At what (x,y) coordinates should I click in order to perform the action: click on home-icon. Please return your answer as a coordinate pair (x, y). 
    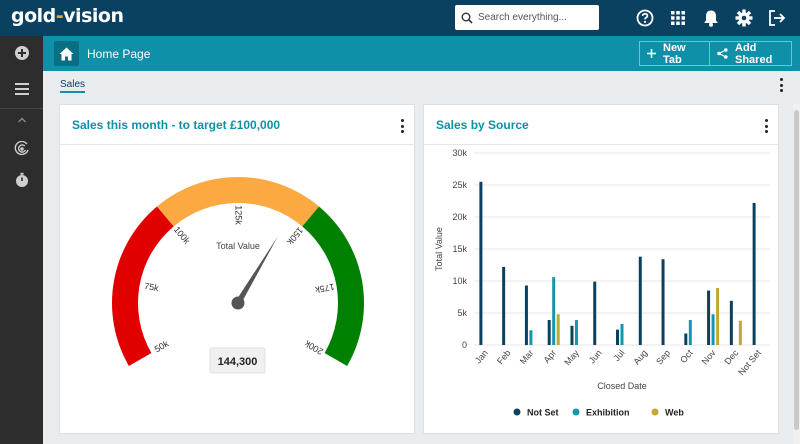
    Looking at the image, I should click on (66, 53).